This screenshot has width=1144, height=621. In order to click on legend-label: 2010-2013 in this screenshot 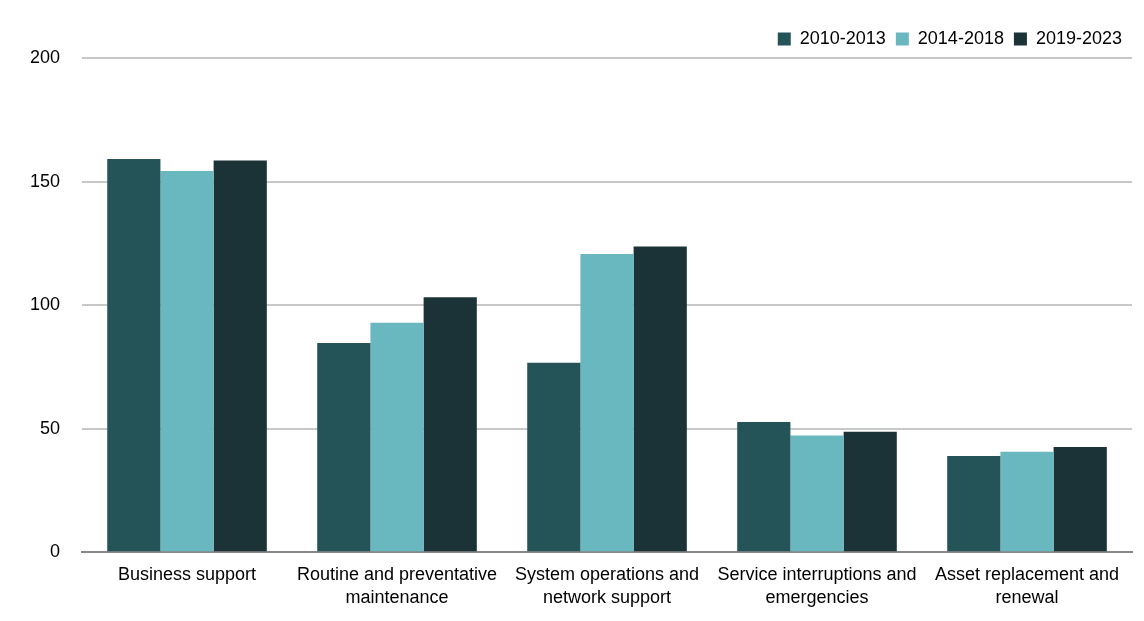, I will do `click(842, 37)`.